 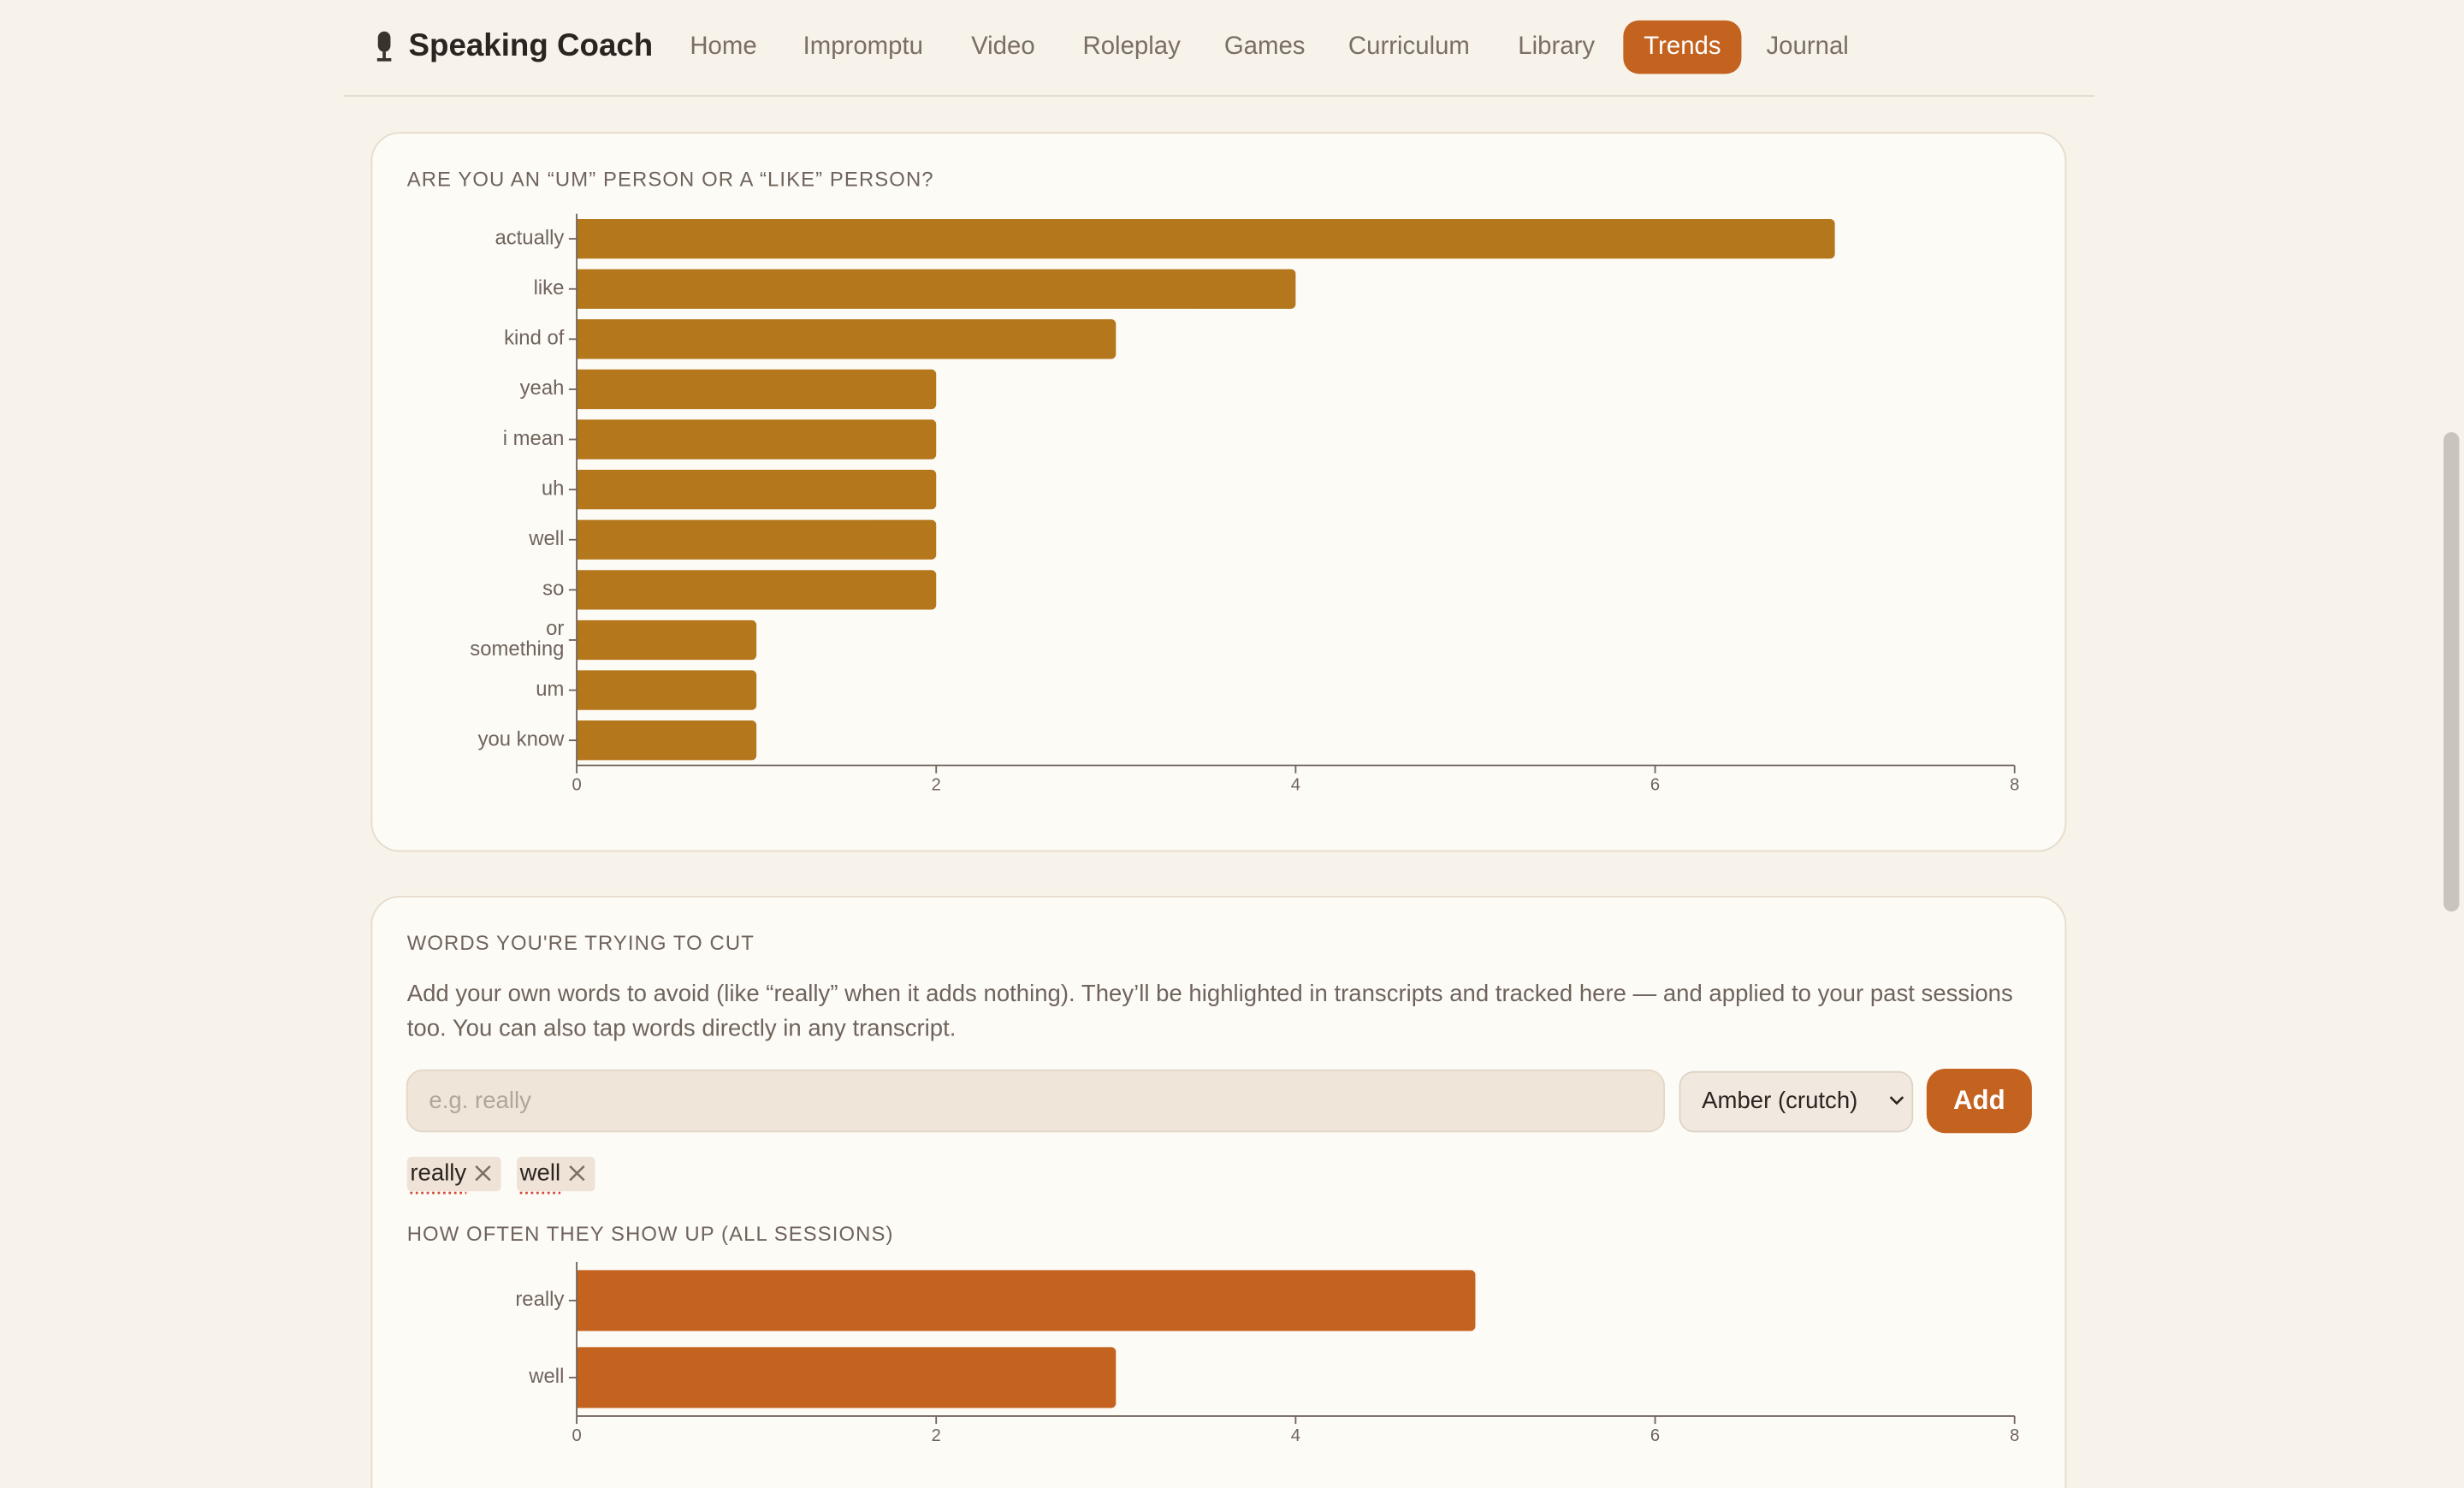 I want to click on y-tick-label: uh, so click(x=553, y=489).